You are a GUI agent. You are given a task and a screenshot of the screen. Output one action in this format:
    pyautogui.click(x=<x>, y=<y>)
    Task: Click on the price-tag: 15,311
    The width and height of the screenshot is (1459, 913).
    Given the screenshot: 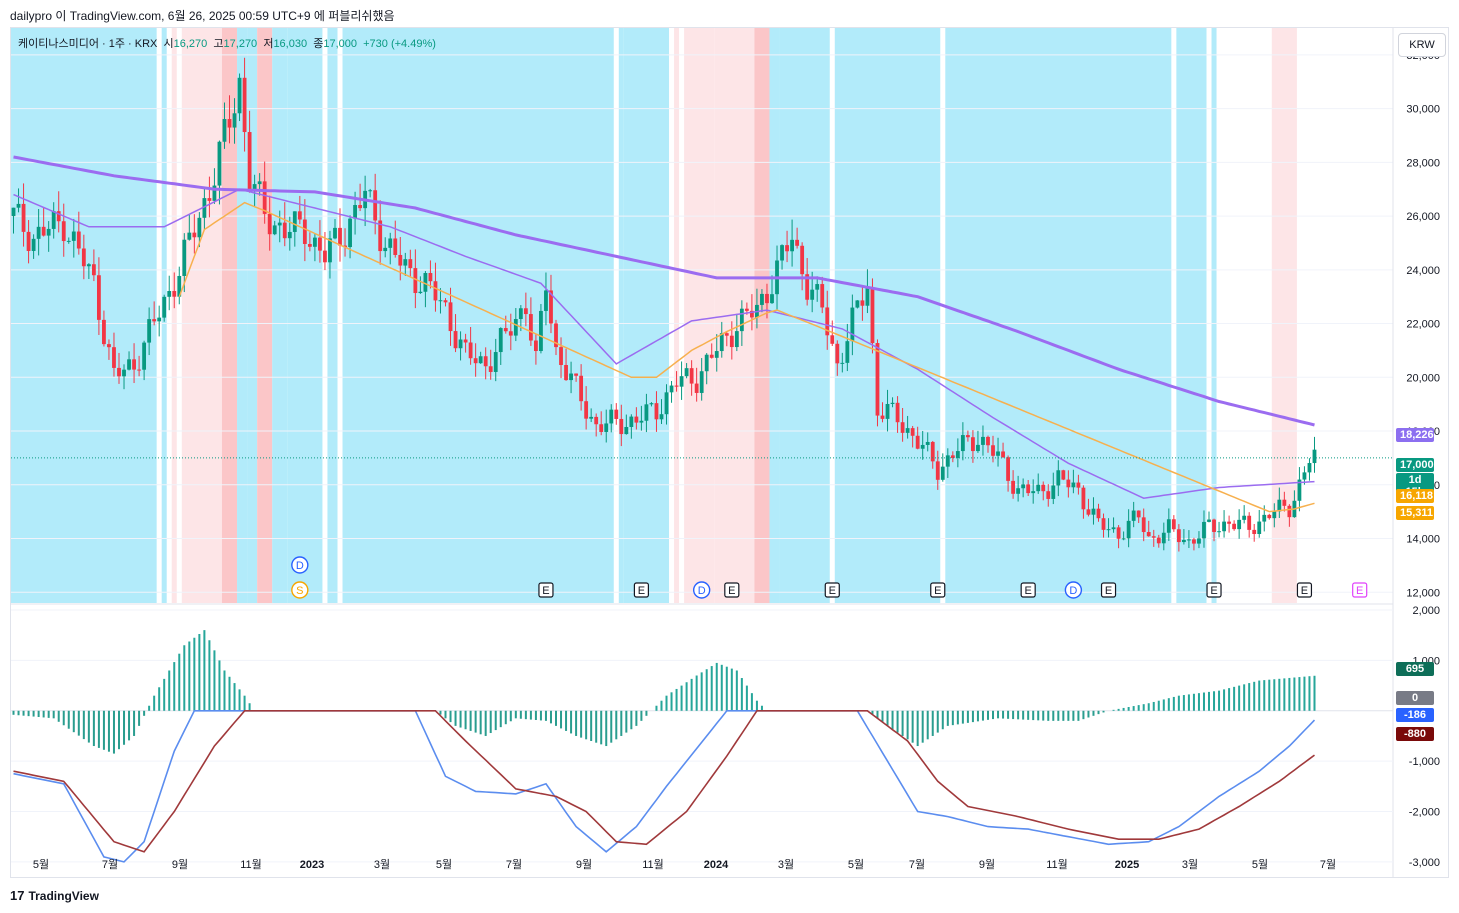 What is the action you would take?
    pyautogui.click(x=1415, y=513)
    